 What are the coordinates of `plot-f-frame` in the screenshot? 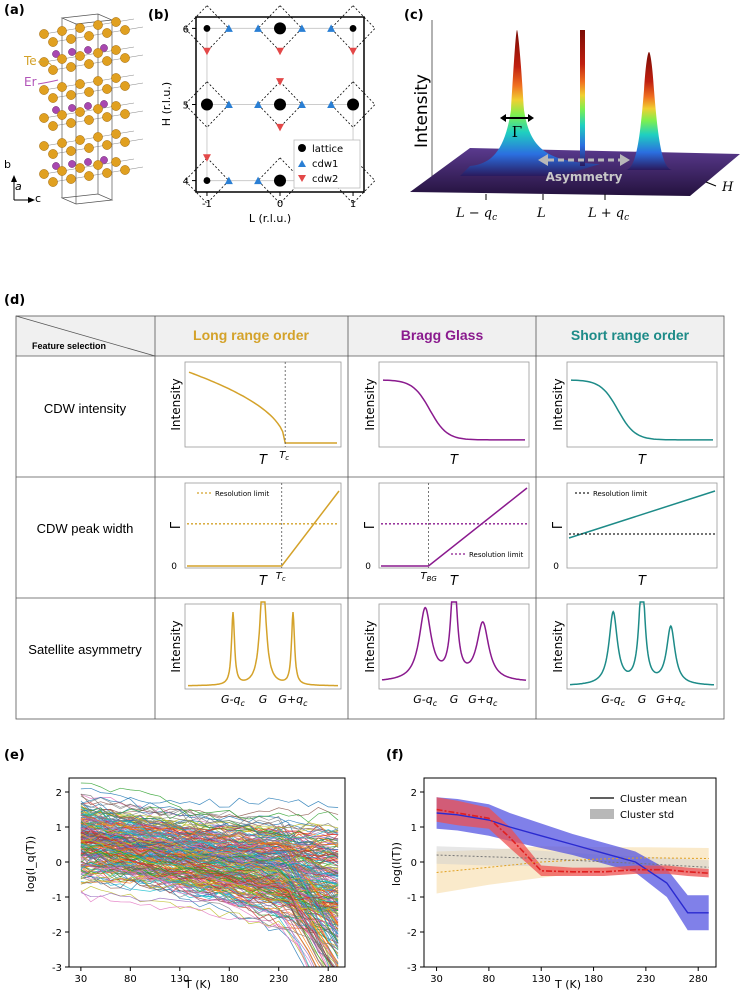 It's located at (570, 872).